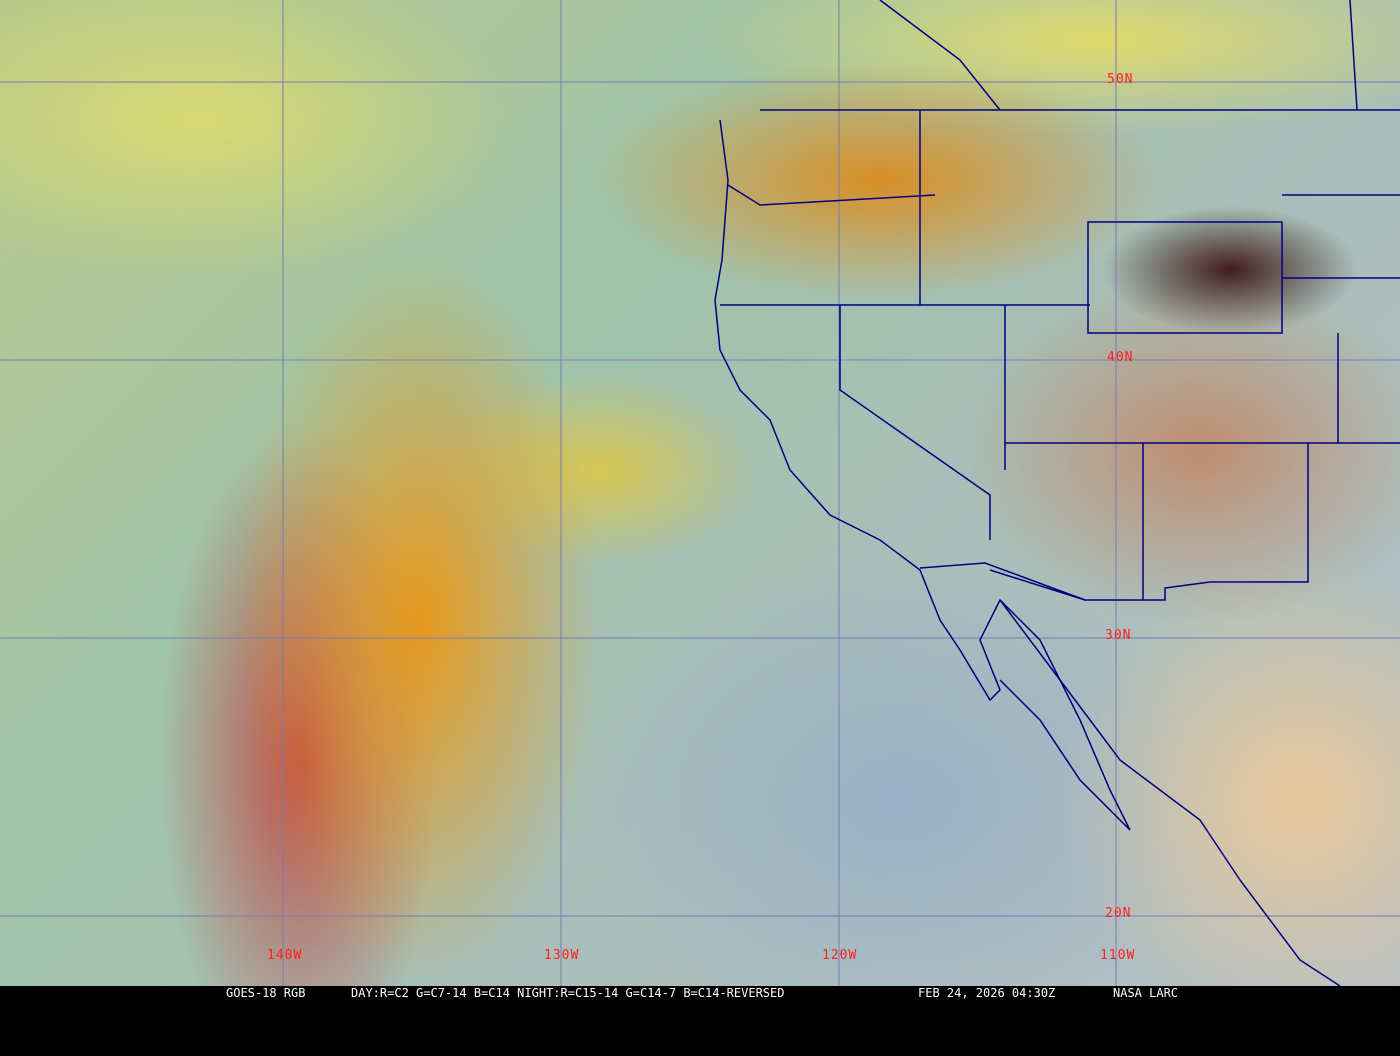 The height and width of the screenshot is (1056, 1400). I want to click on us-mexico-border, so click(1002, 581).